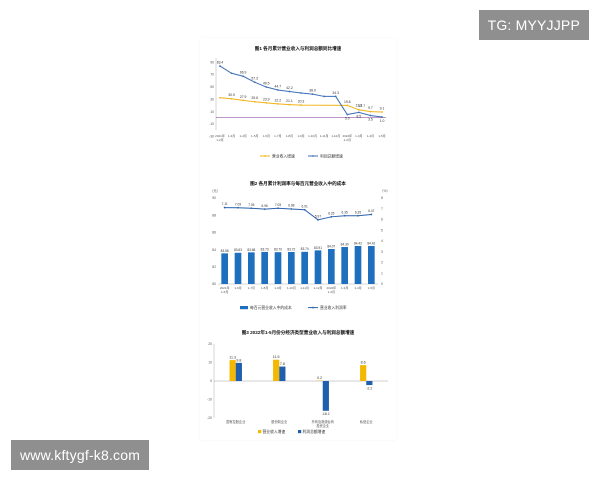  Describe the element at coordinates (220, 137) in the screenshot. I see `chart1-x-tick: 2021年 1-2月` at that location.